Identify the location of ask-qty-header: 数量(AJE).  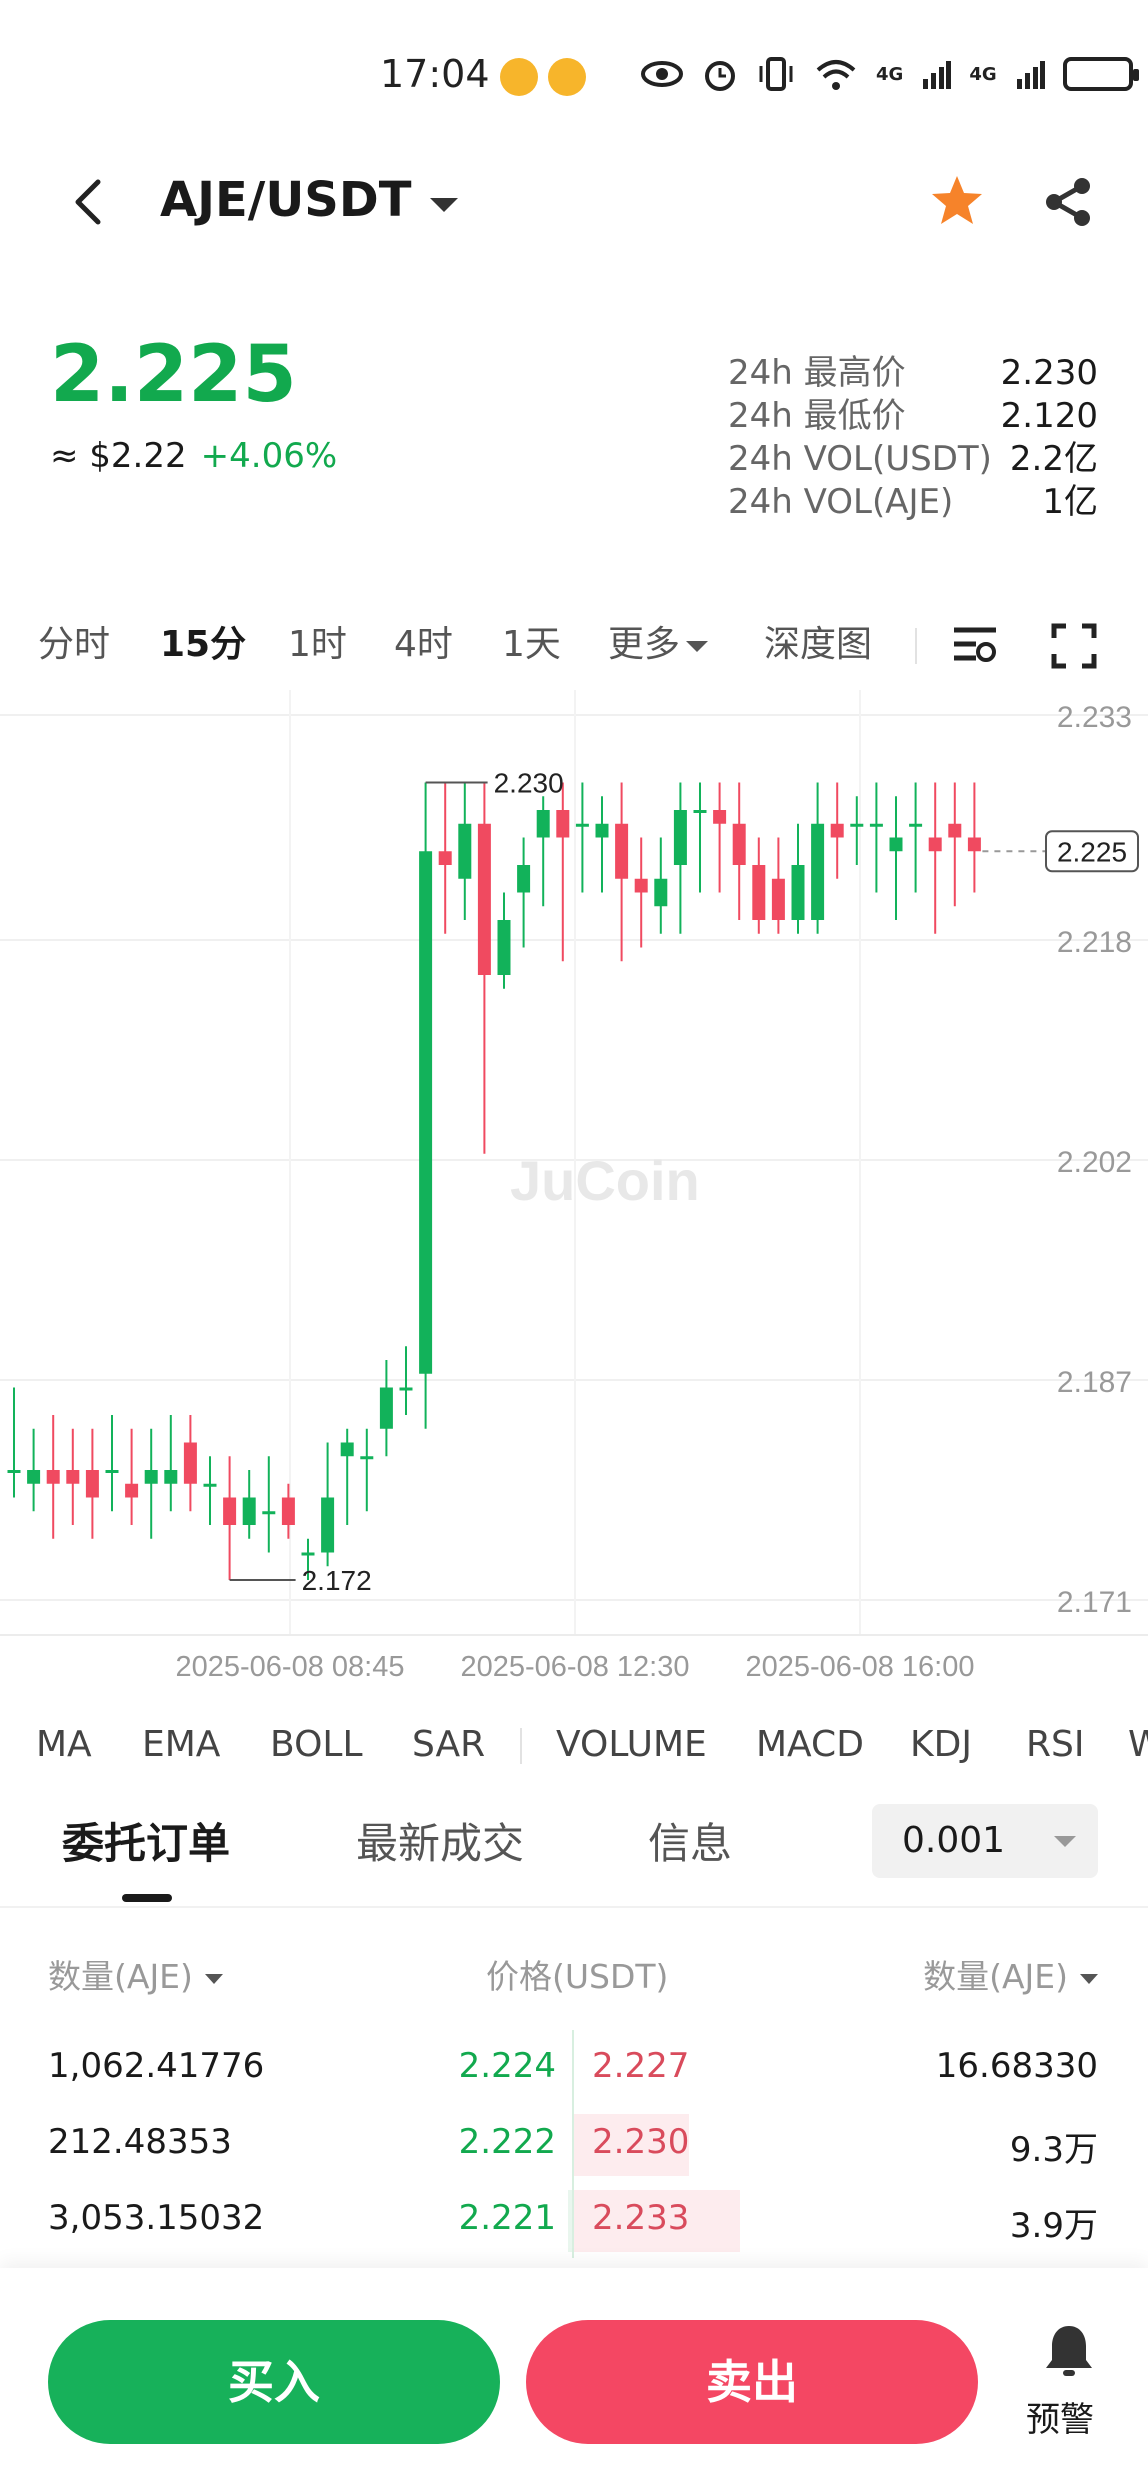
(1010, 1974).